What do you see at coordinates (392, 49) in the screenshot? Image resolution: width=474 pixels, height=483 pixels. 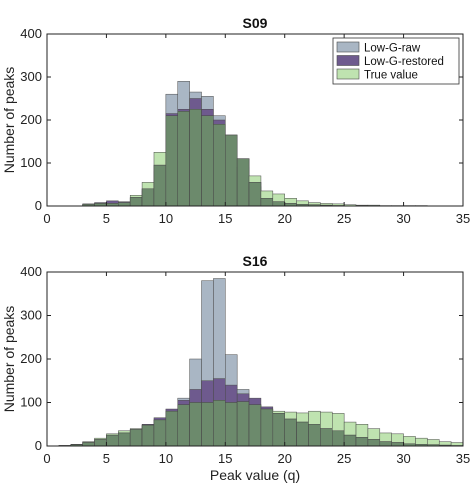 I see `legend-label: Low-G-raw` at bounding box center [392, 49].